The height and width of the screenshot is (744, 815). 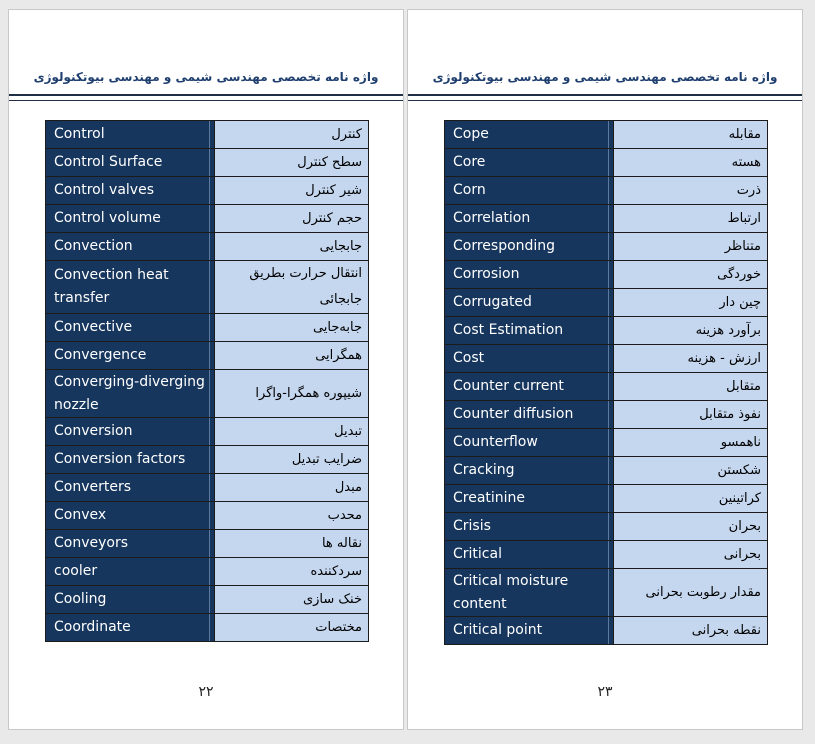 I want to click on table-row: Coordinate مختصات, so click(x=207, y=627).